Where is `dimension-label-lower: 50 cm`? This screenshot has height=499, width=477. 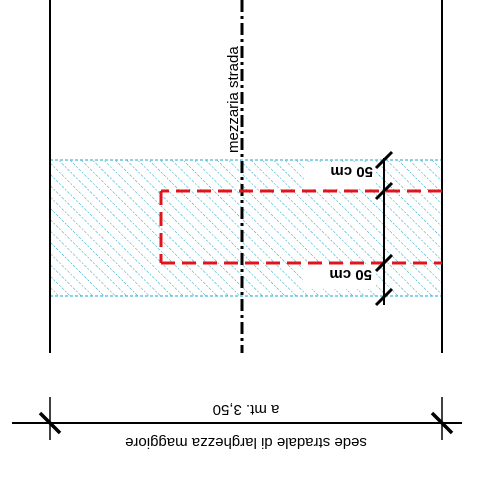 dimension-label-lower: 50 cm is located at coordinates (350, 274).